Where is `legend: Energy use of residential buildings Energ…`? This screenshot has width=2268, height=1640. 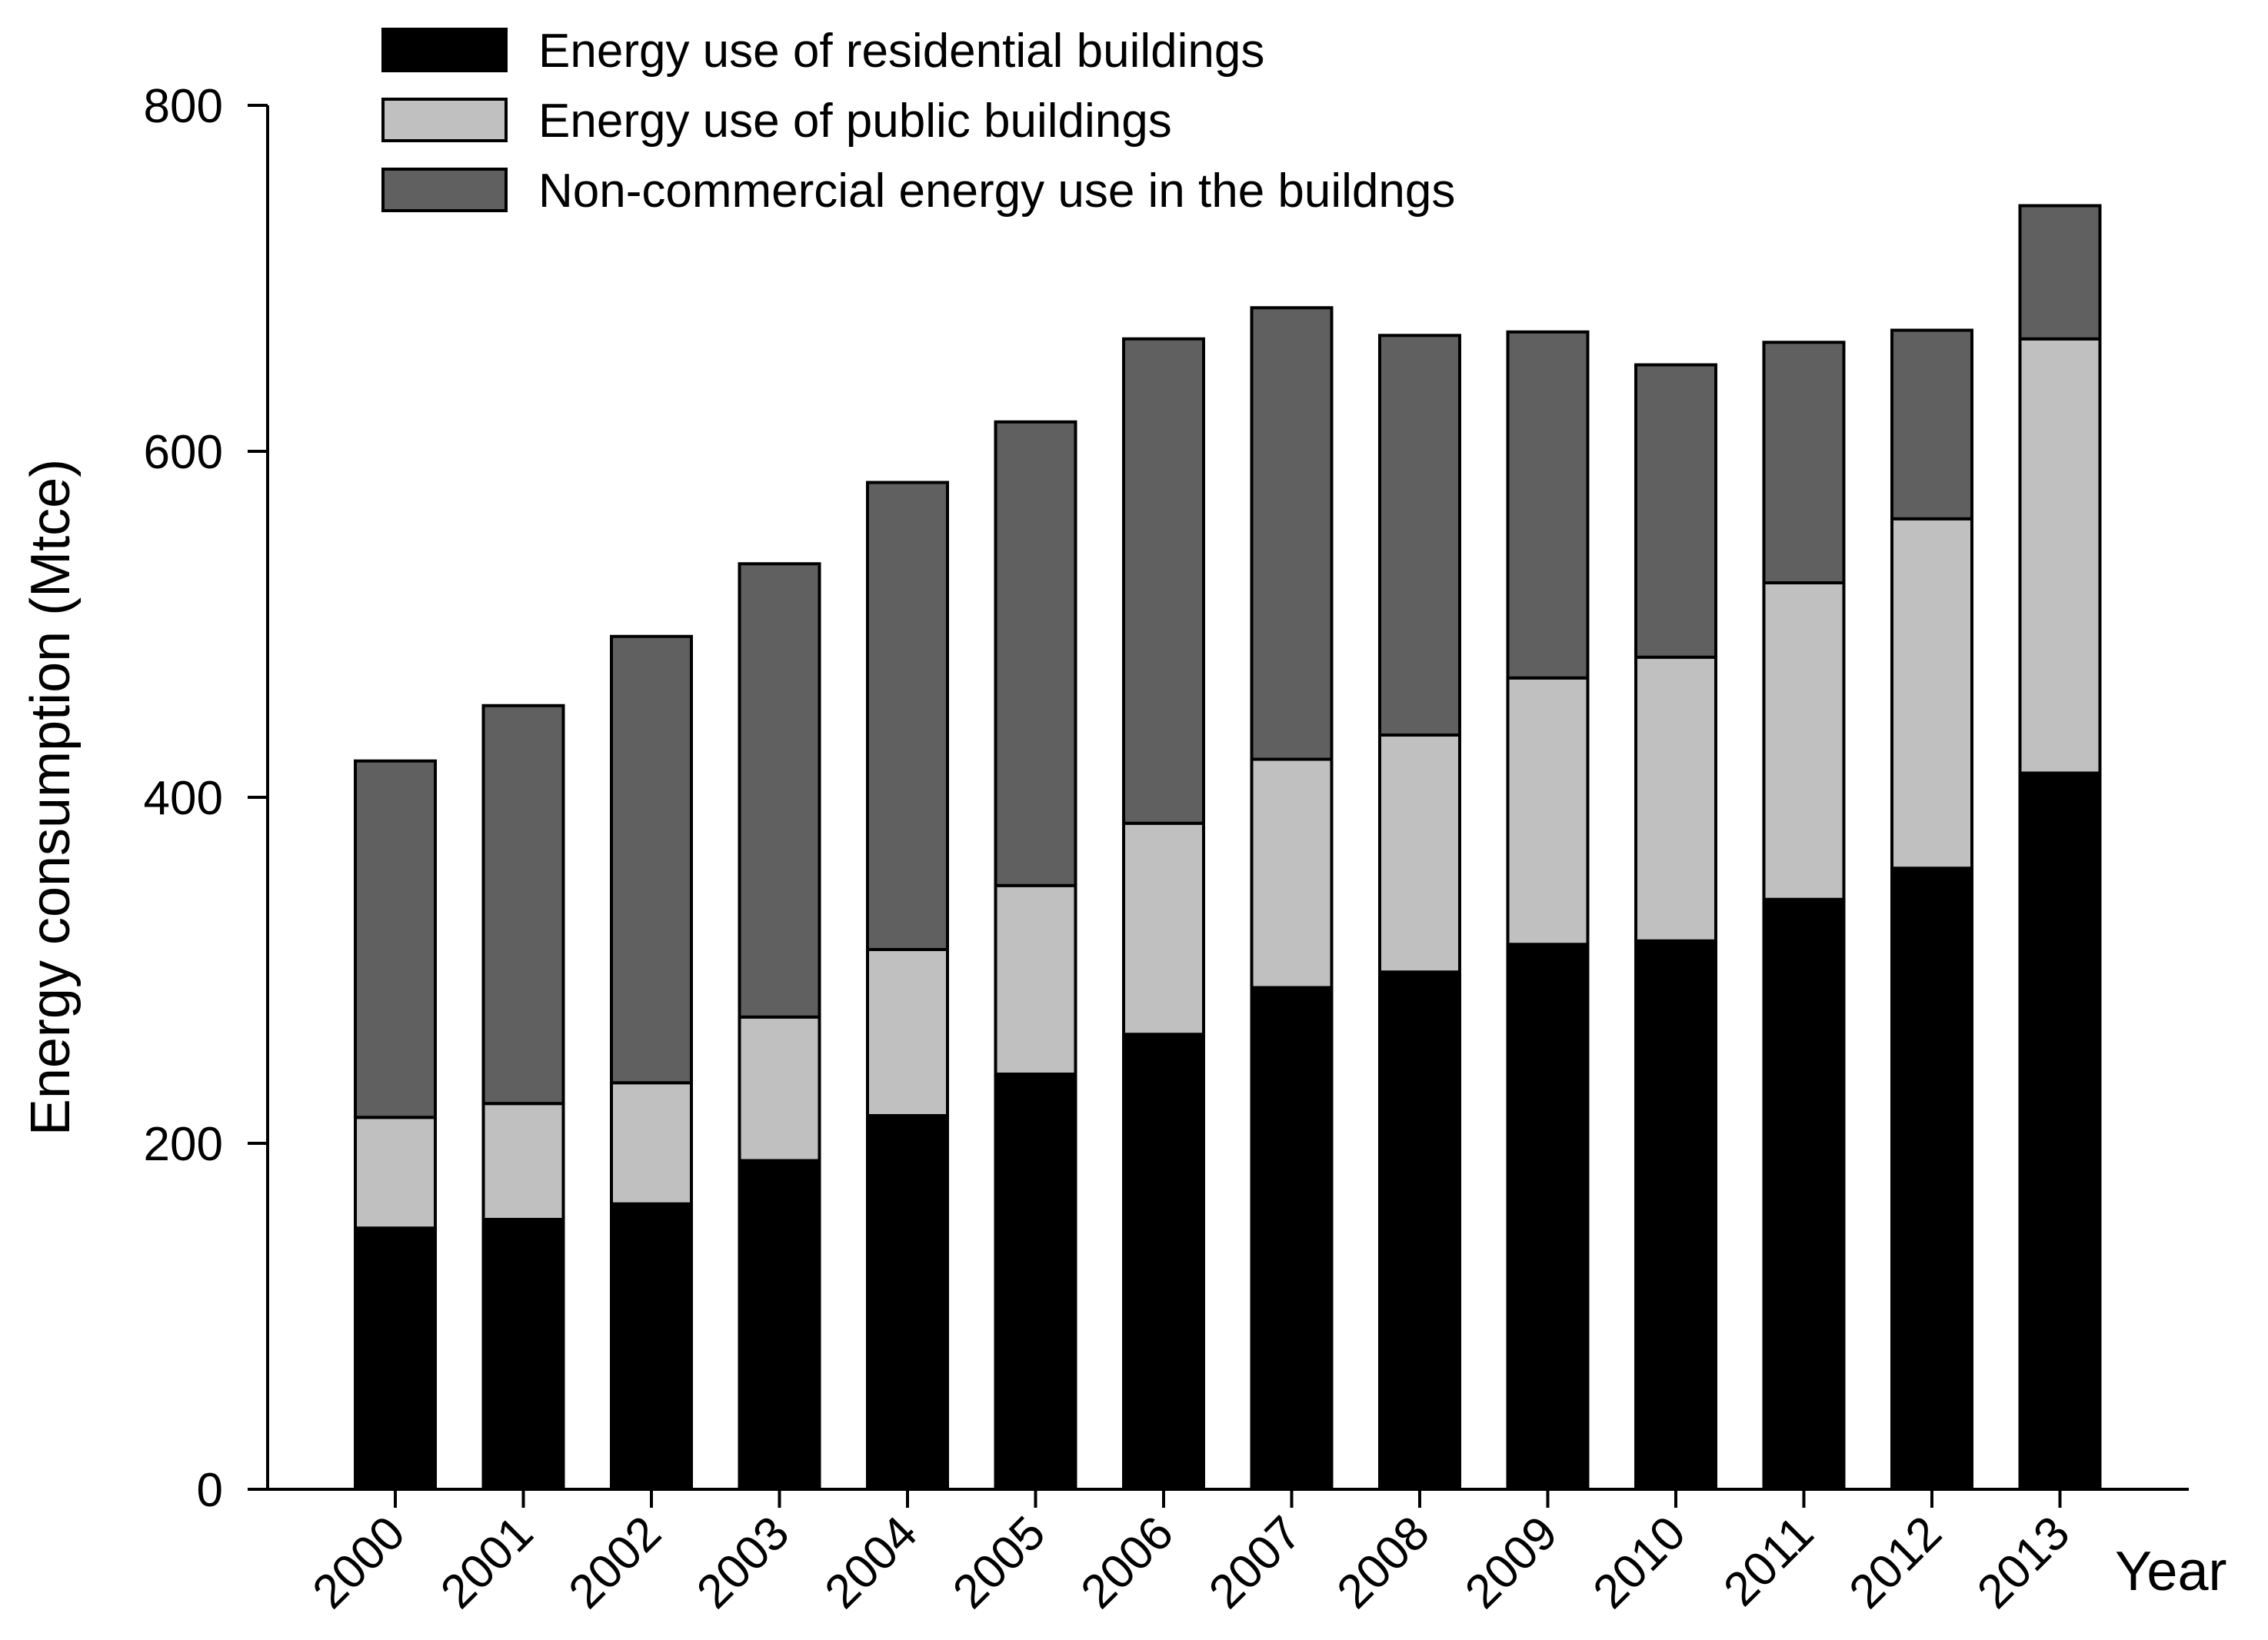 legend: Energy use of residential buildings Energ… is located at coordinates (918, 121).